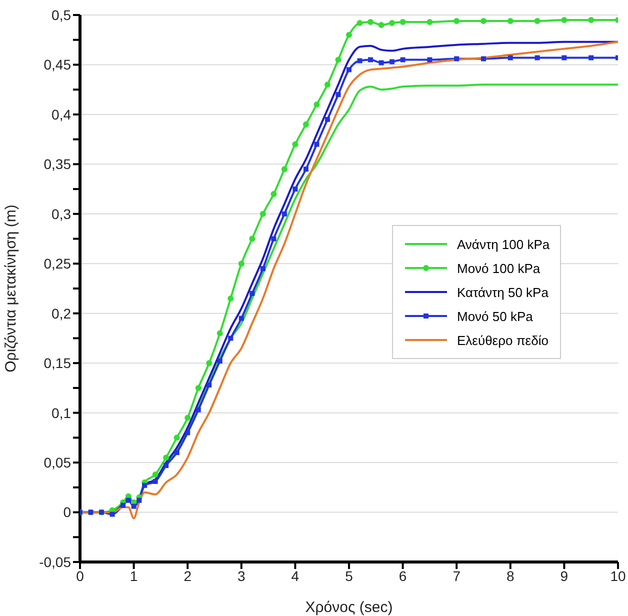  Describe the element at coordinates (58, 164) in the screenshot. I see `y-tick-label: 0,35` at that location.